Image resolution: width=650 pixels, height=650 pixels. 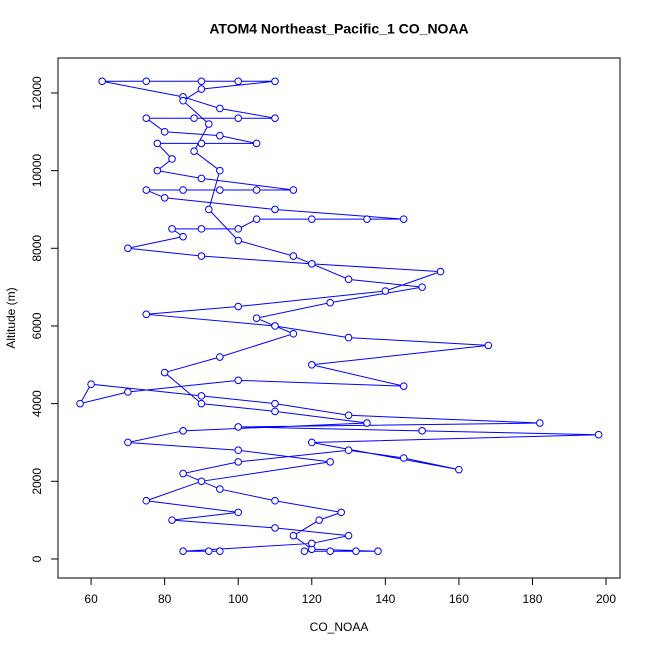 What do you see at coordinates (385, 599) in the screenshot?
I see `x-tick-label: 140` at bounding box center [385, 599].